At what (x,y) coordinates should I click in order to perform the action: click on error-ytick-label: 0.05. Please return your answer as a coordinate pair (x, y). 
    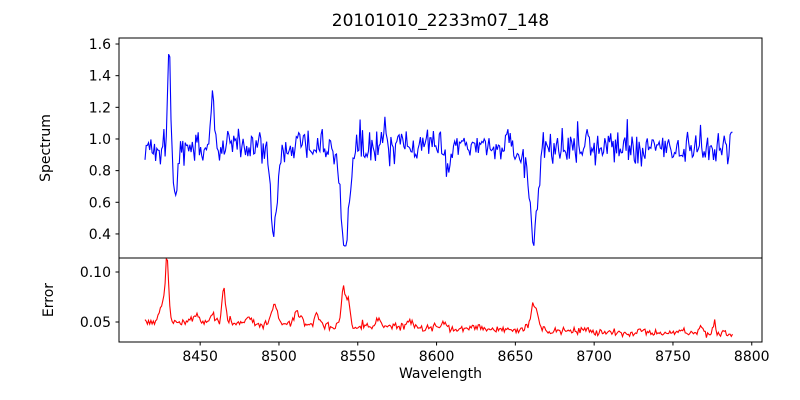
    Looking at the image, I should click on (95, 323).